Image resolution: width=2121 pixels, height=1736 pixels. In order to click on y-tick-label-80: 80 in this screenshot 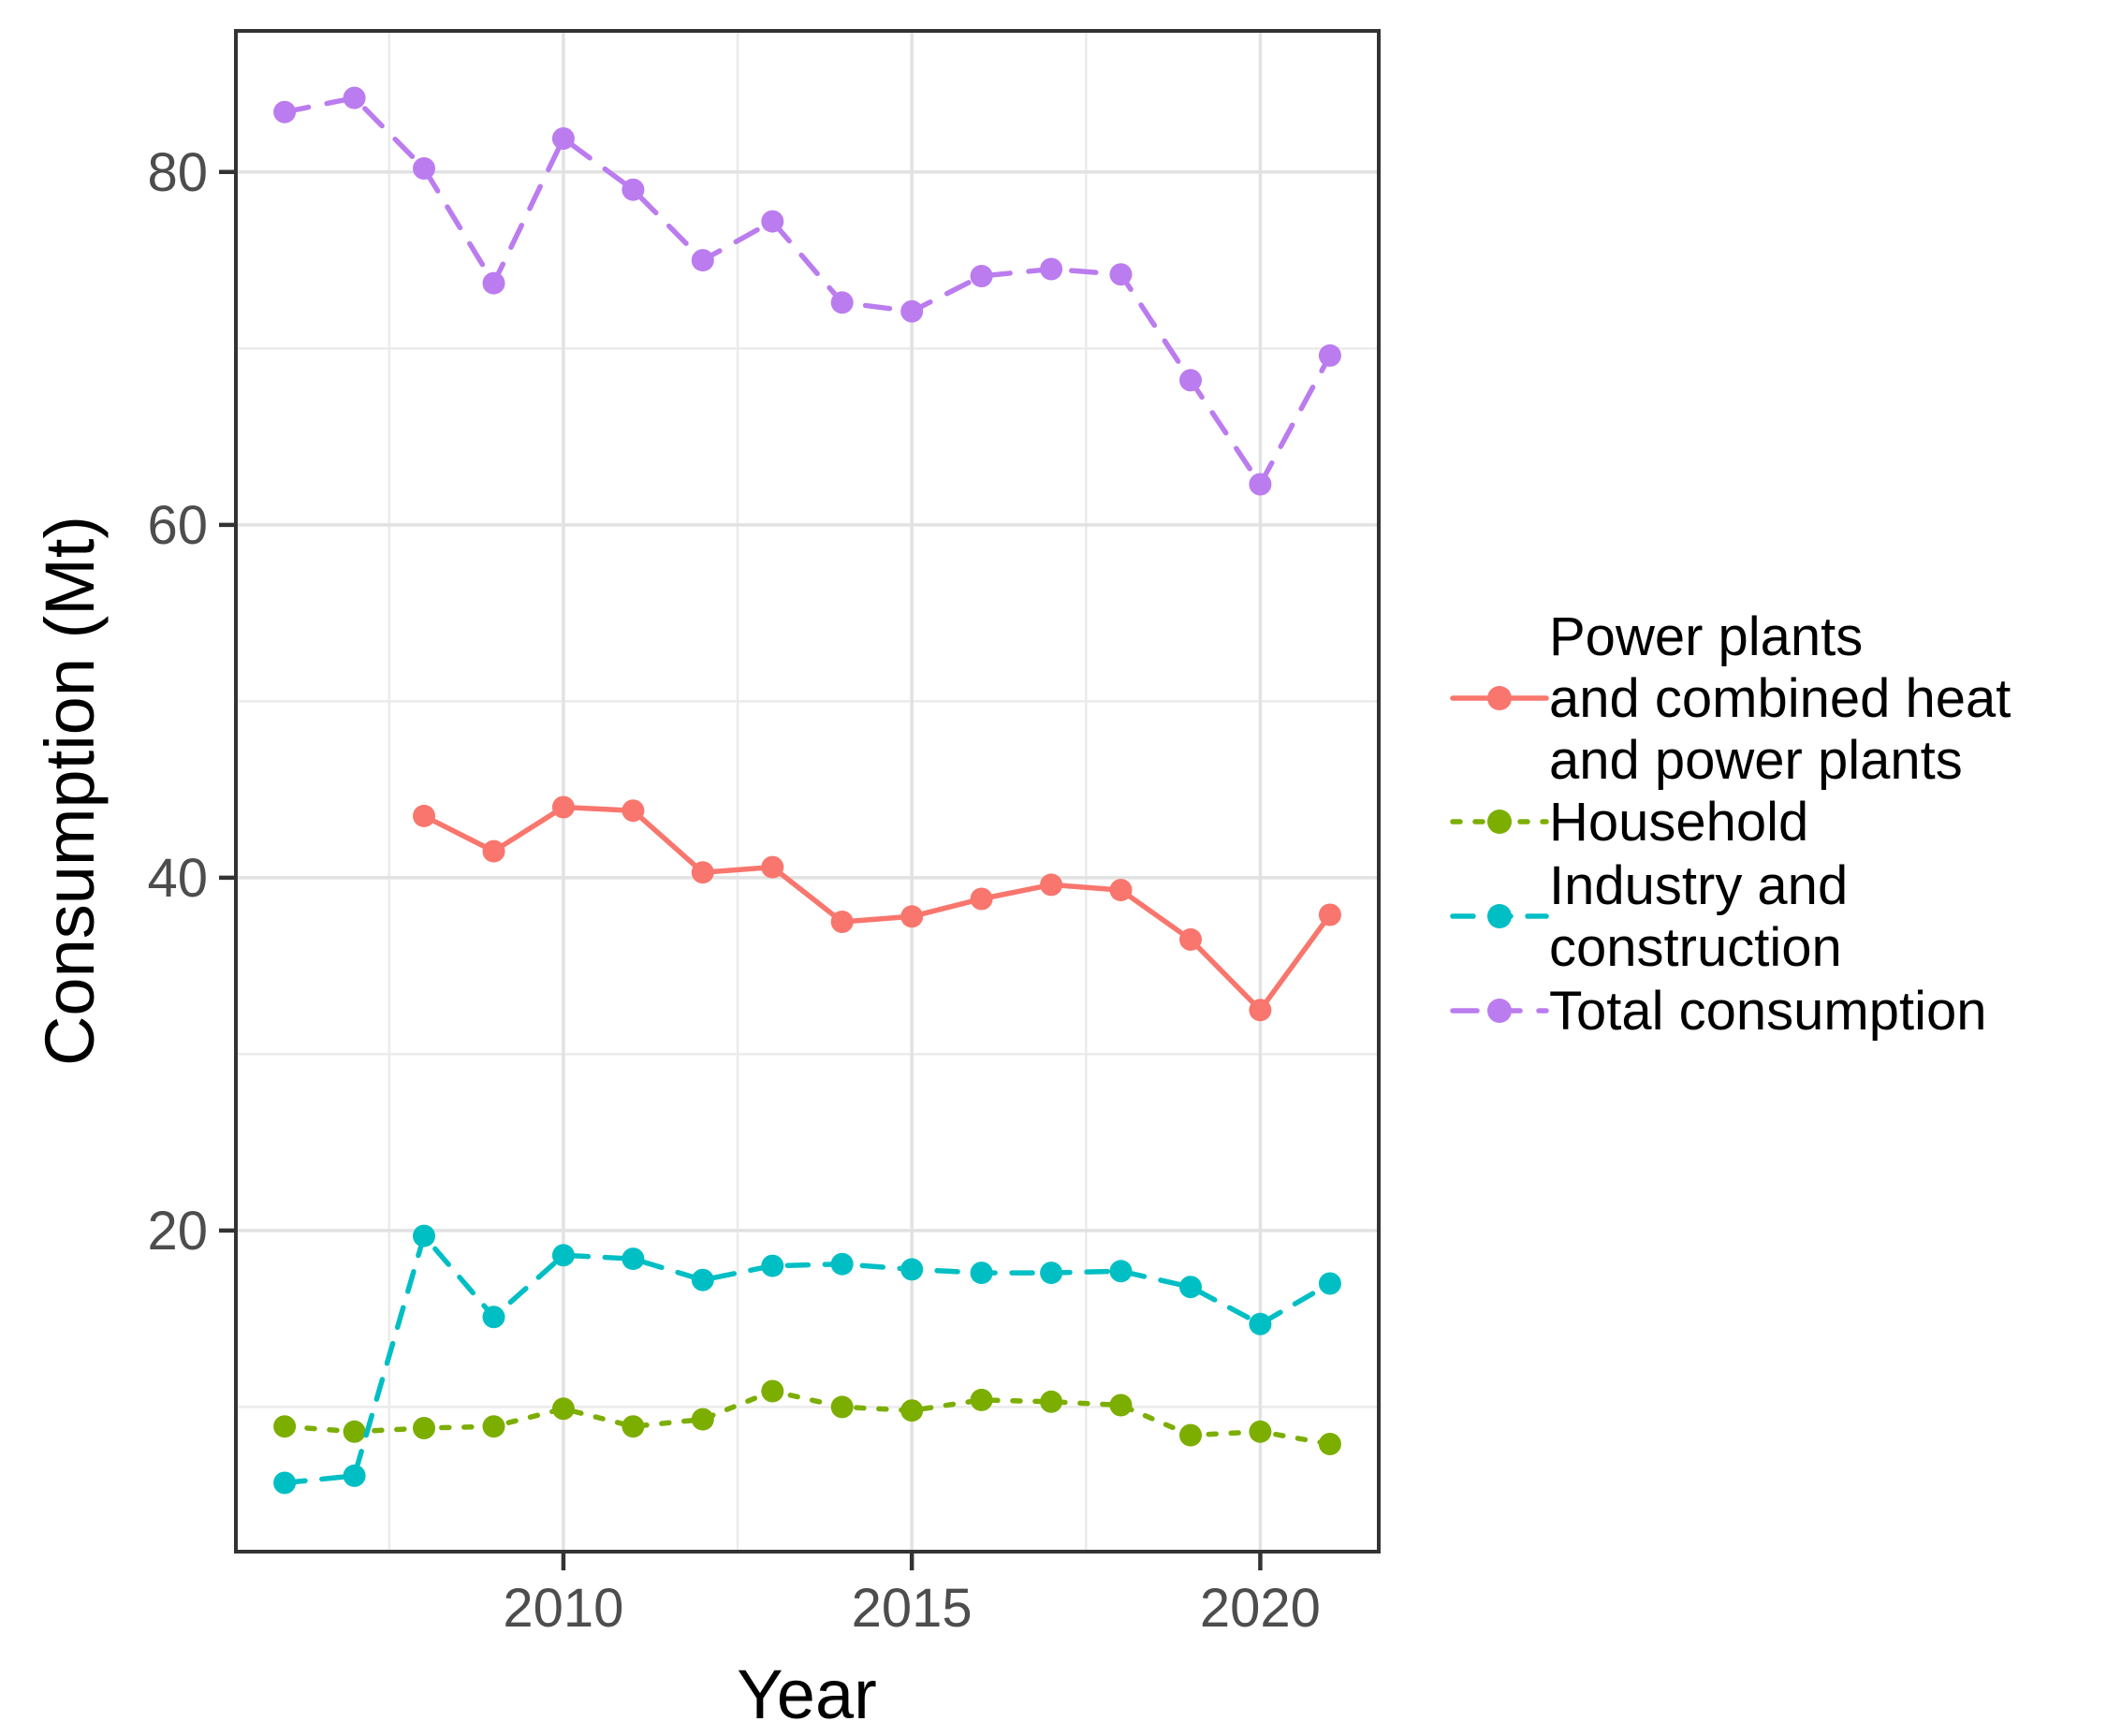, I will do `click(177, 173)`.